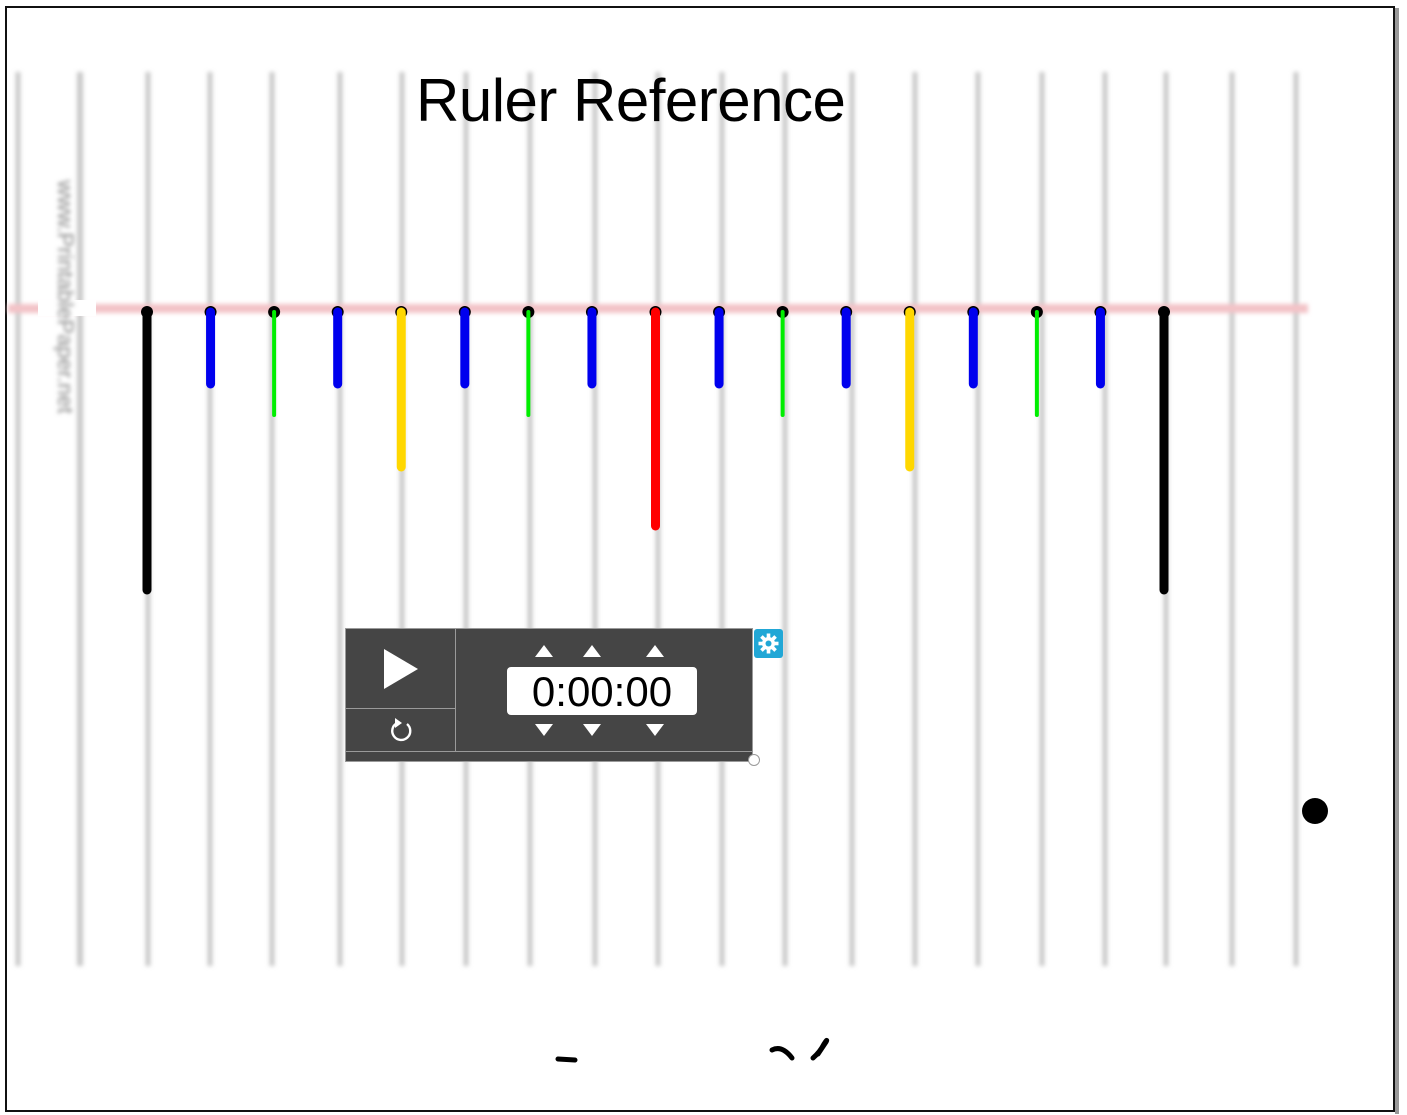 The height and width of the screenshot is (1115, 1407). I want to click on time-display: 0:00:00, so click(602, 691).